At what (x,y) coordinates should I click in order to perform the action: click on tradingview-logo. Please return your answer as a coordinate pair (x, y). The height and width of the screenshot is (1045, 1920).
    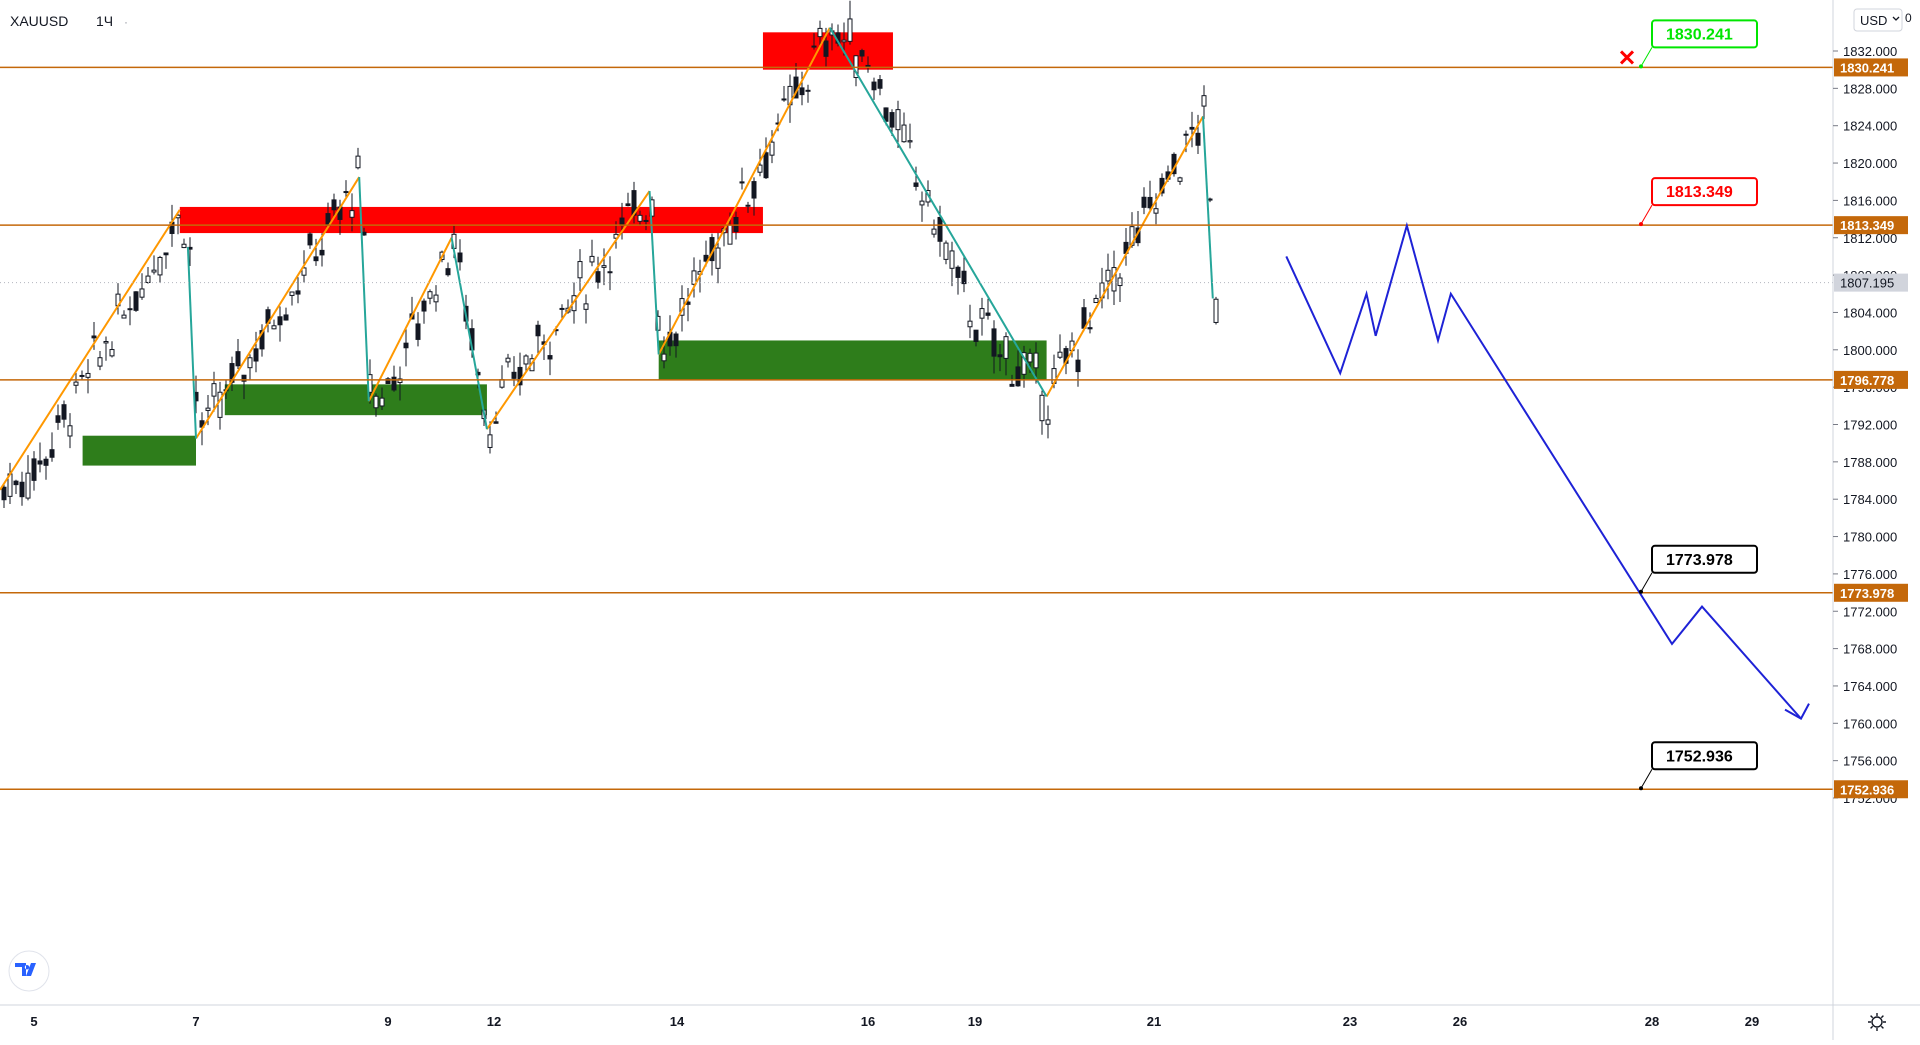
    Looking at the image, I should click on (29, 971).